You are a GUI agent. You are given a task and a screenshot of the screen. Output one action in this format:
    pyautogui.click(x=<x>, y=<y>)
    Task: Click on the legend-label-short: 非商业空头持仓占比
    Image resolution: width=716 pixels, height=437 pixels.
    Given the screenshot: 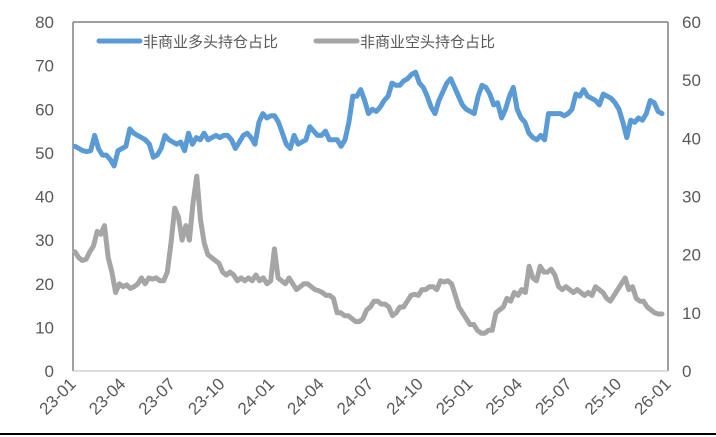 What is the action you would take?
    pyautogui.click(x=427, y=42)
    